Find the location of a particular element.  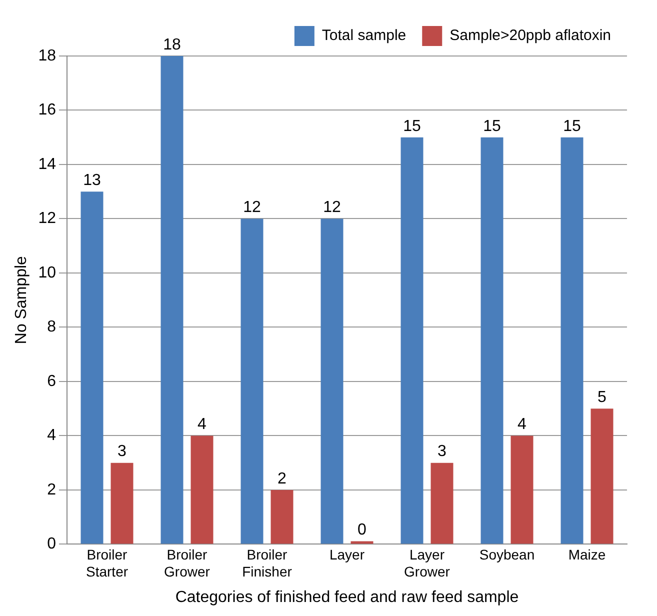

y-tick-label: 10 is located at coordinates (47, 273).